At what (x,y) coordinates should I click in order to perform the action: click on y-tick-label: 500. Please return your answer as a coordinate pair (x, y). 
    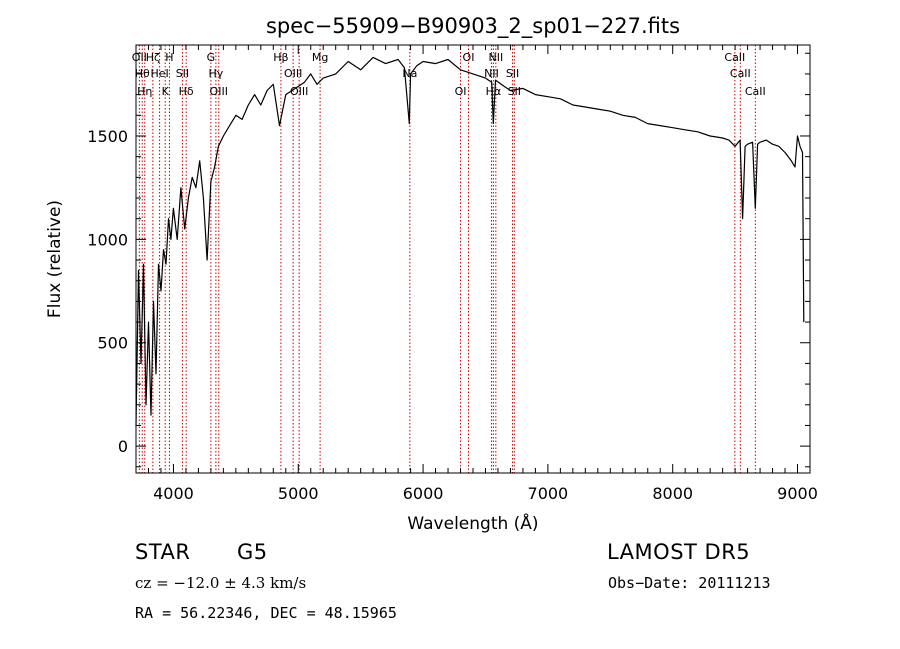
    Looking at the image, I should click on (112, 343).